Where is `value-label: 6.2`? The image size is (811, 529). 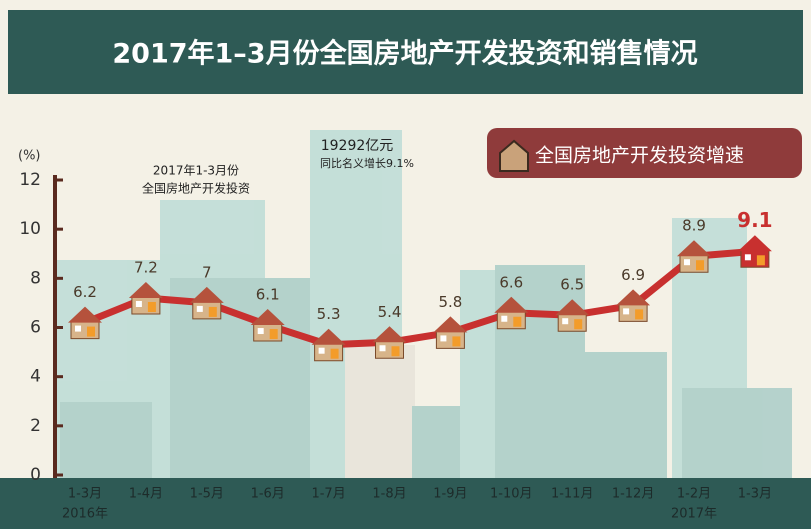 value-label: 6.2 is located at coordinates (85, 292).